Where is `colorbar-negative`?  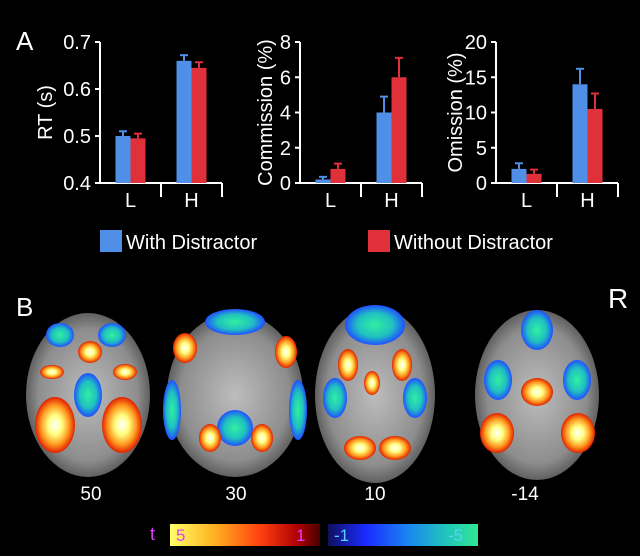
colorbar-negative is located at coordinates (403, 535).